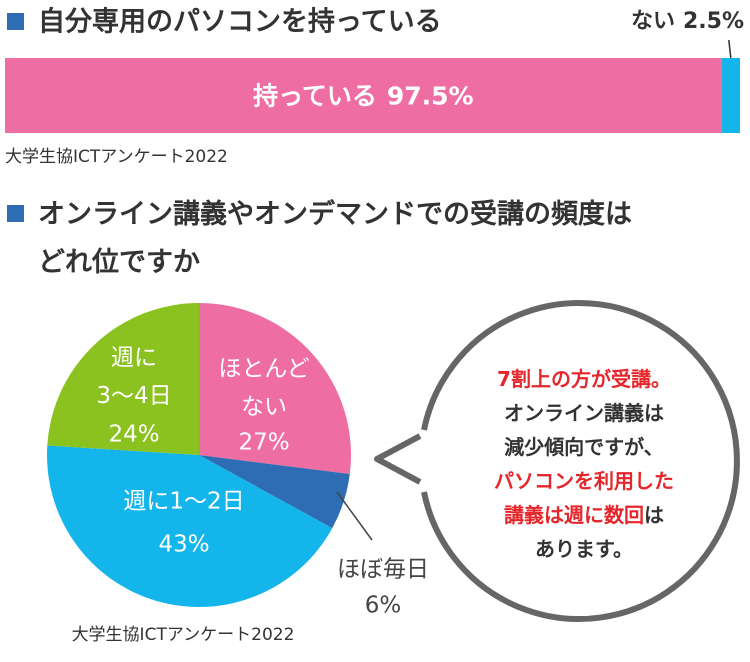  What do you see at coordinates (653, 21) in the screenshot?
I see `series-name: ない` at bounding box center [653, 21].